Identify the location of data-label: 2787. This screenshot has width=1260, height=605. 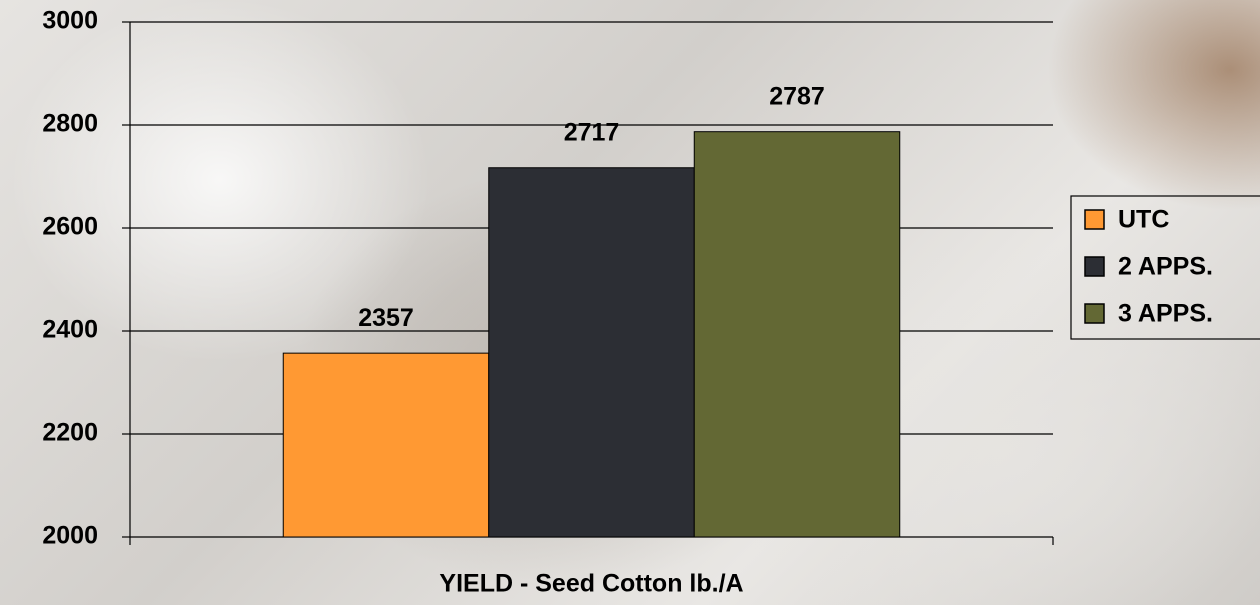
(797, 96).